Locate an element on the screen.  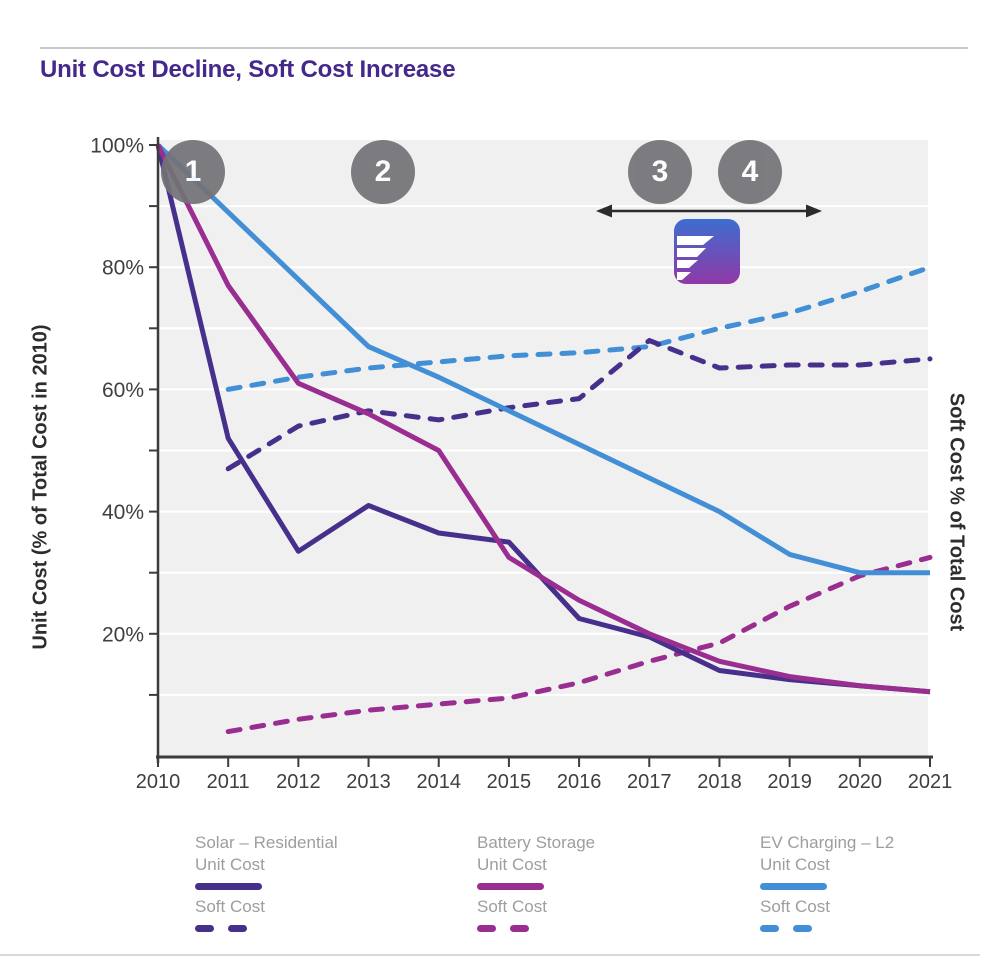
x-tick-label-2013: 2013 is located at coordinates (368, 782).